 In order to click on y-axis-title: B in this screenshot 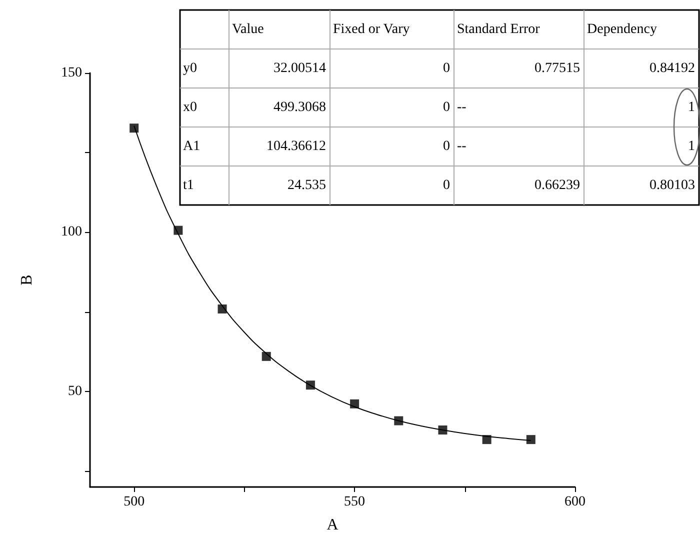, I will do `click(27, 280)`.